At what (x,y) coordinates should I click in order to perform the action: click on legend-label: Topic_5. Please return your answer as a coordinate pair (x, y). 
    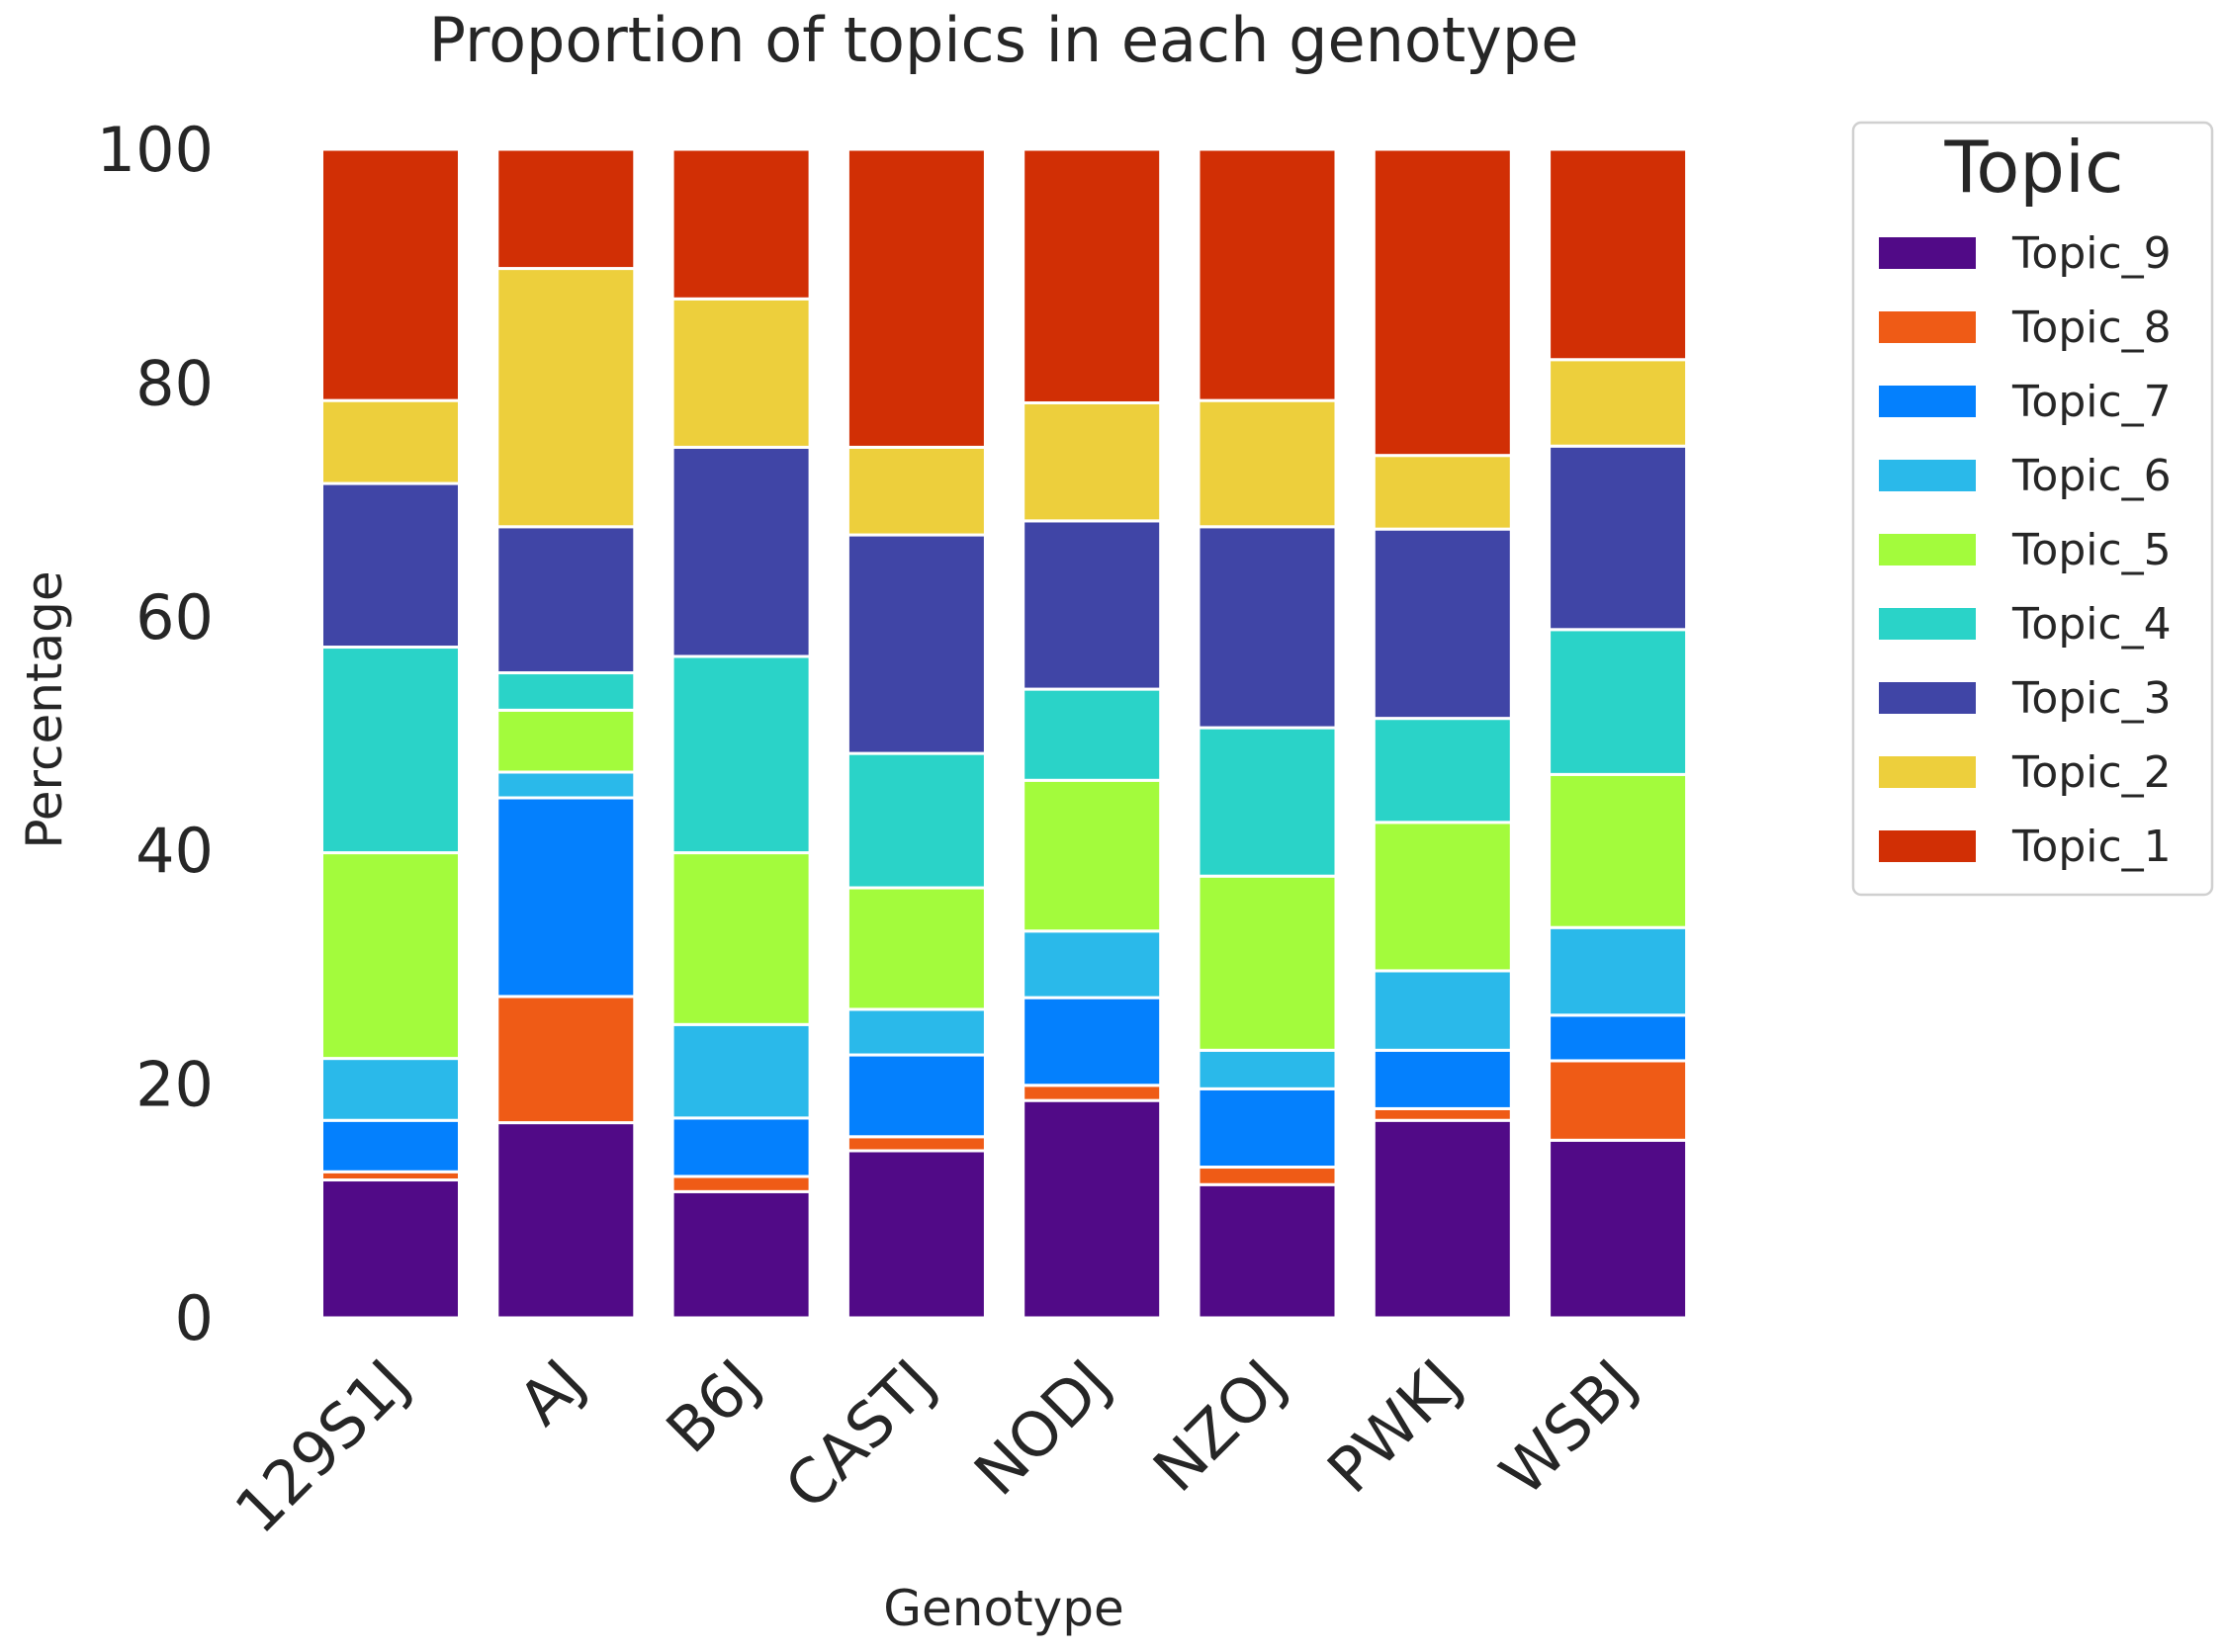
    Looking at the image, I should click on (2091, 550).